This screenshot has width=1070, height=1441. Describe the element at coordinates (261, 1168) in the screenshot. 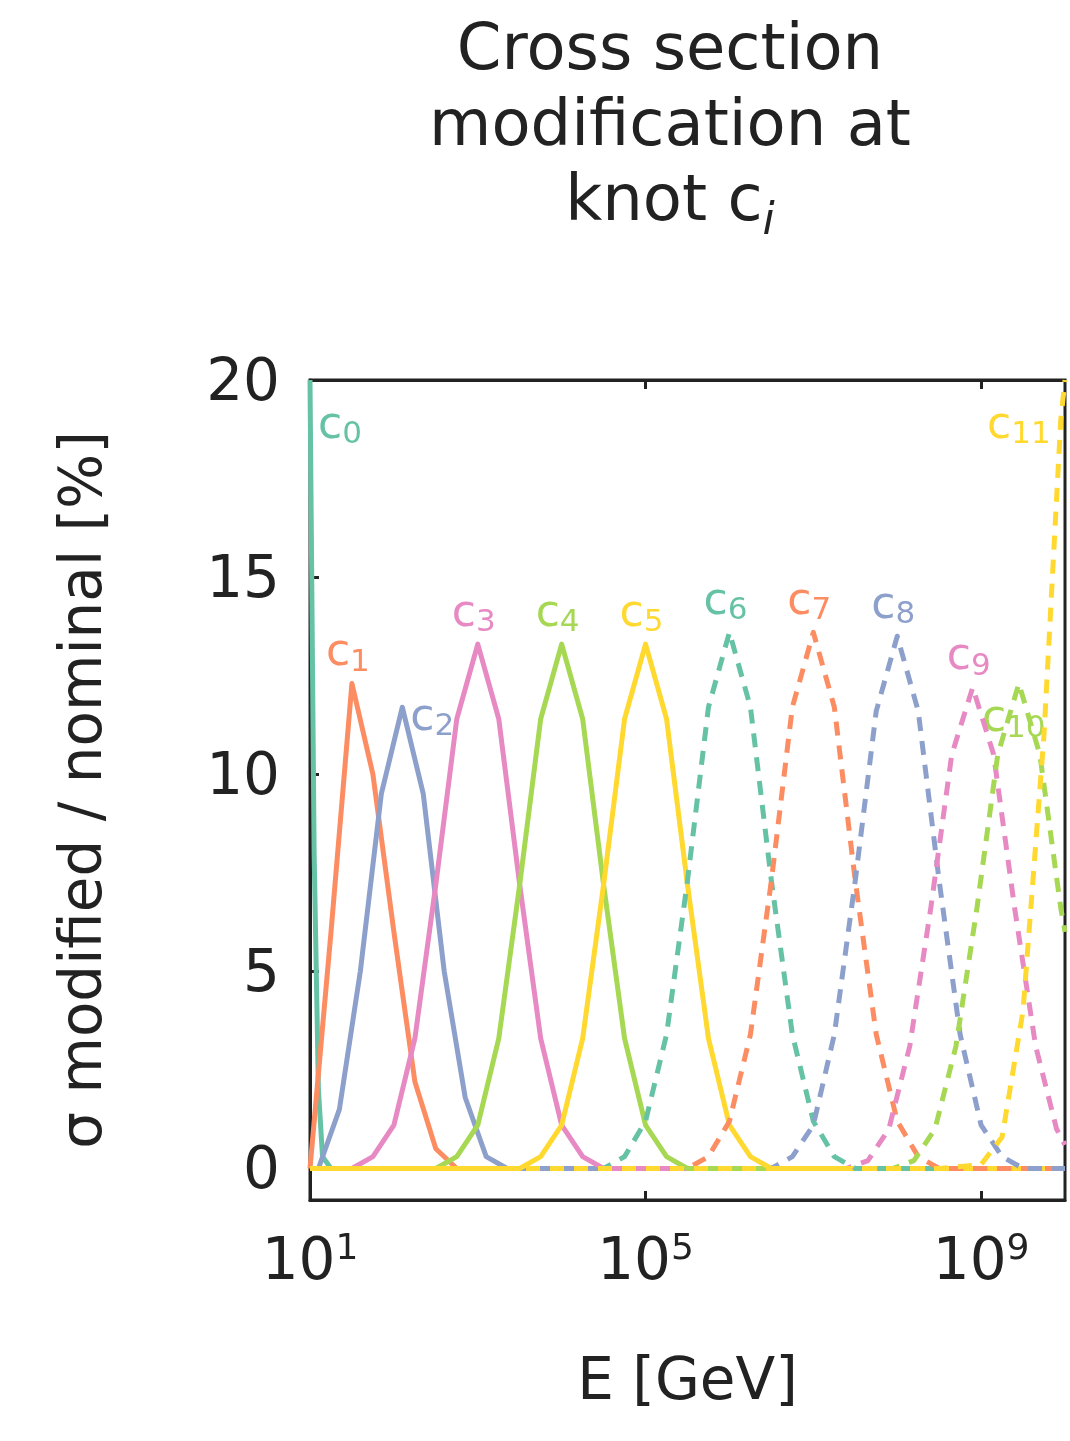

I see `y-tick-label: 0` at that location.